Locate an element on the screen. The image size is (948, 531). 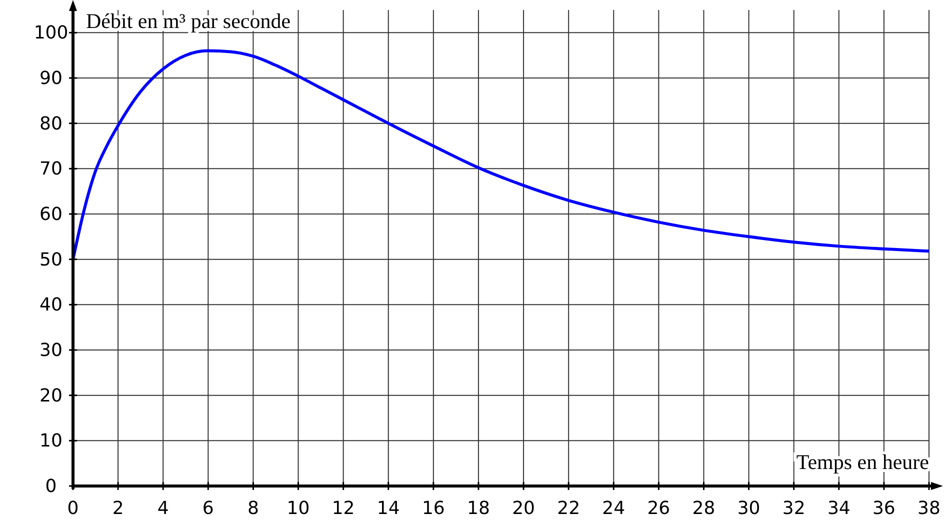
y-tick-label: 10 is located at coordinates (51, 441).